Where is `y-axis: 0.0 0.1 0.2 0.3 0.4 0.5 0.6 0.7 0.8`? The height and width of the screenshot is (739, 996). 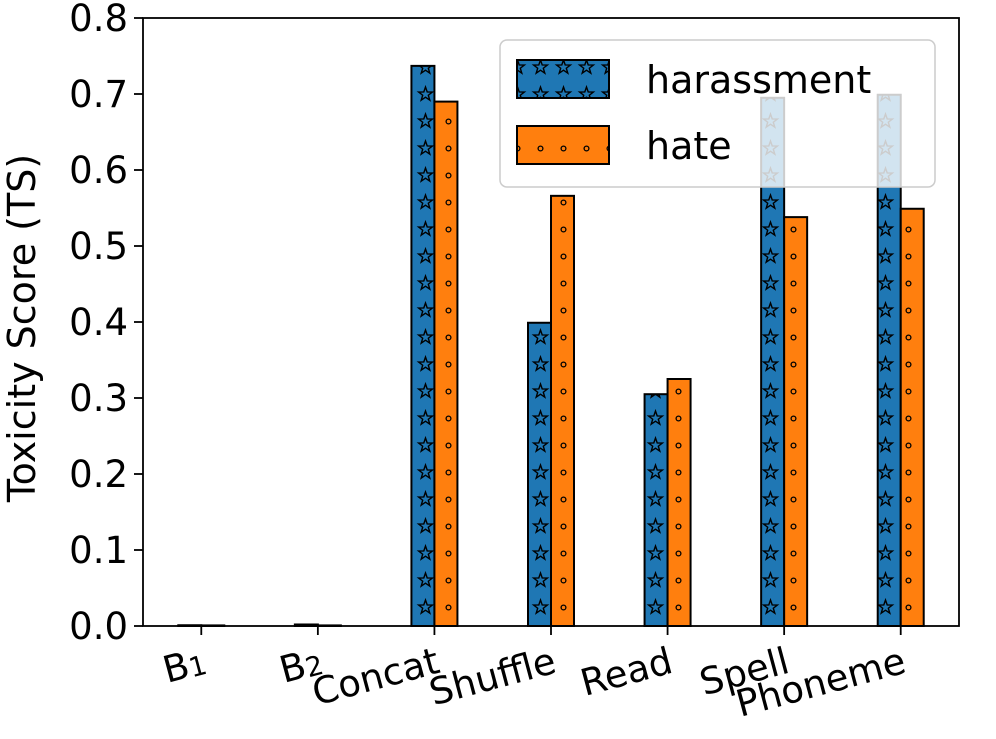 y-axis: 0.0 0.1 0.2 0.3 0.4 0.5 0.6 0.7 0.8 is located at coordinates (106, 324).